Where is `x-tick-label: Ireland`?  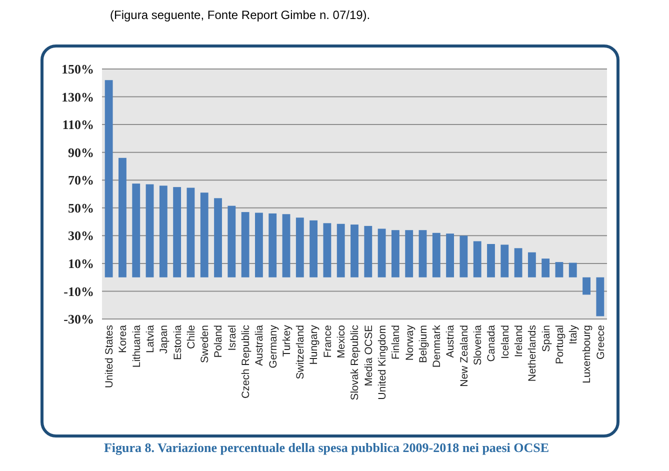 x-tick-label: Ireland is located at coordinates (518, 341).